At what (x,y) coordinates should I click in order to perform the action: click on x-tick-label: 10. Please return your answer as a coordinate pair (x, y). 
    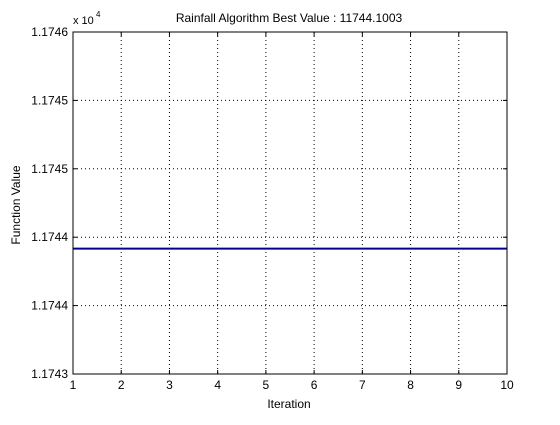
    Looking at the image, I should click on (507, 385).